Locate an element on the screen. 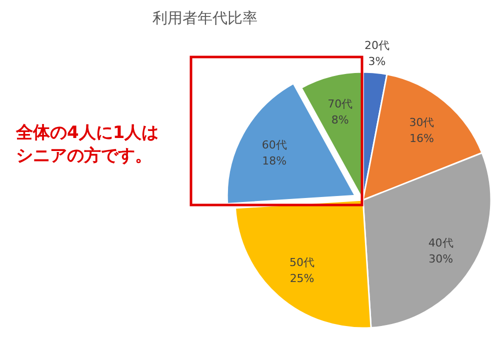 The height and width of the screenshot is (339, 500). slice-label: 70代 is located at coordinates (340, 104).